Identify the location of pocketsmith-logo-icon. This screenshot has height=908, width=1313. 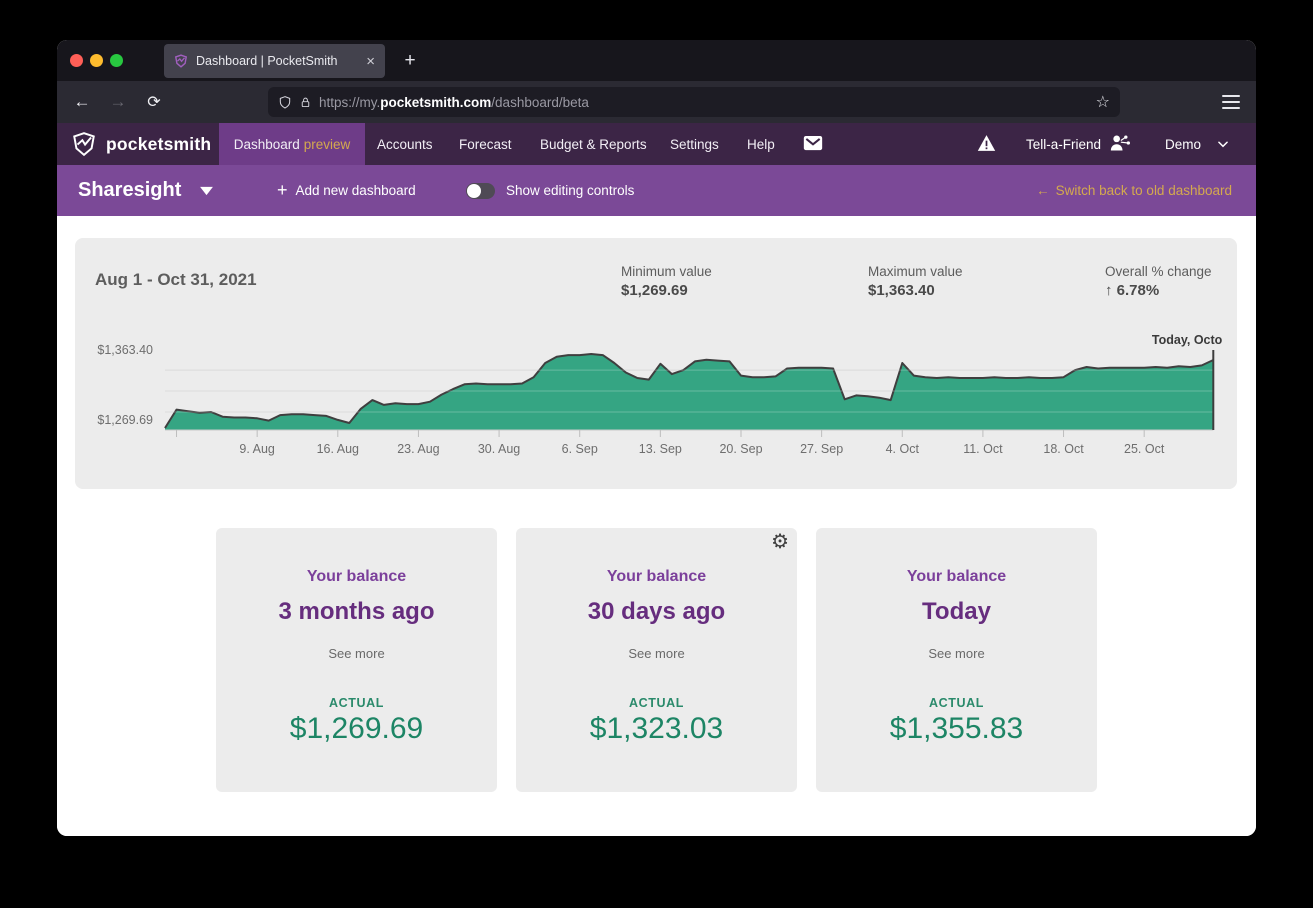
(84, 144).